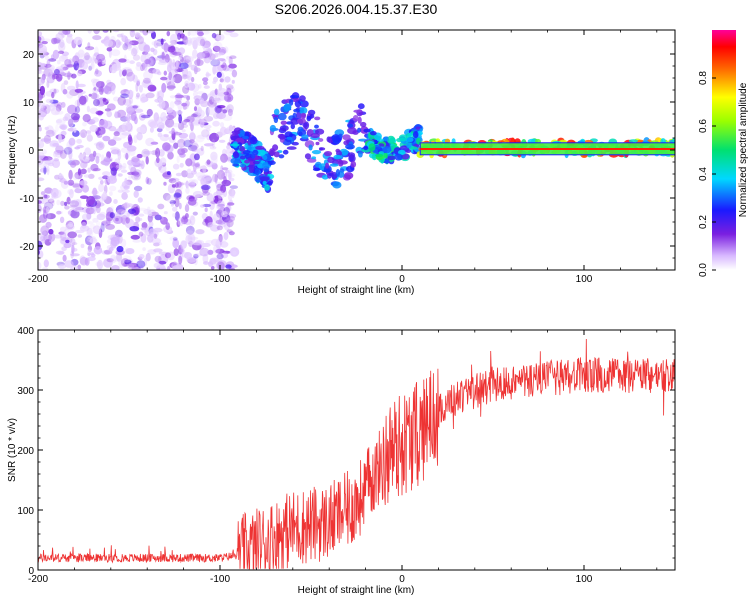 The height and width of the screenshot is (600, 750). Describe the element at coordinates (703, 270) in the screenshot. I see `colorbar-tick-label: 0.0` at that location.